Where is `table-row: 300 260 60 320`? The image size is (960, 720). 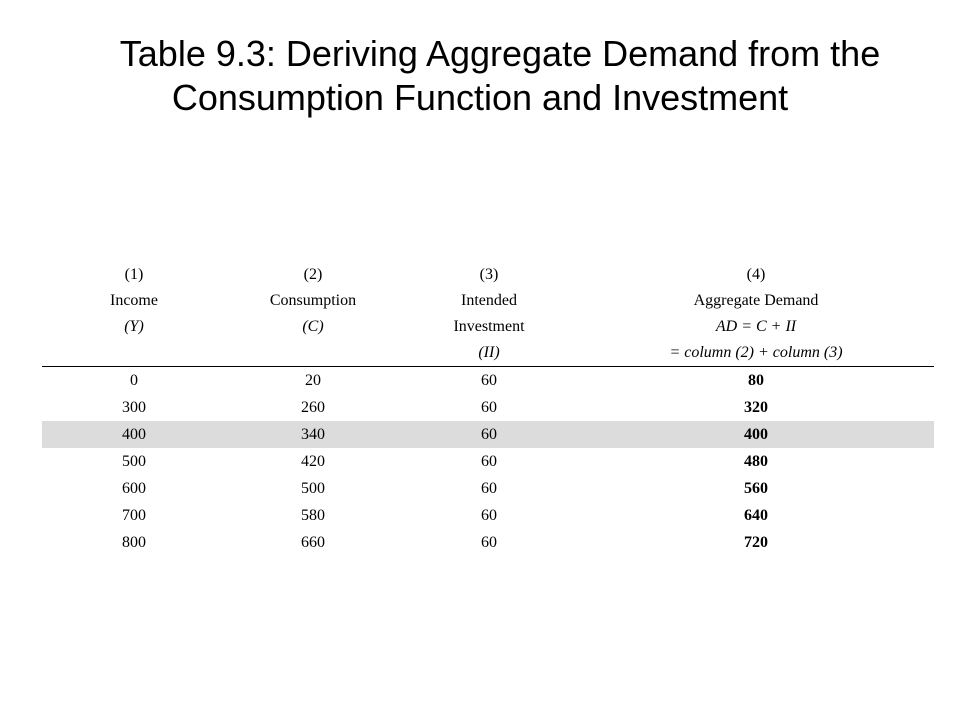 table-row: 300 260 60 320 is located at coordinates (488, 407).